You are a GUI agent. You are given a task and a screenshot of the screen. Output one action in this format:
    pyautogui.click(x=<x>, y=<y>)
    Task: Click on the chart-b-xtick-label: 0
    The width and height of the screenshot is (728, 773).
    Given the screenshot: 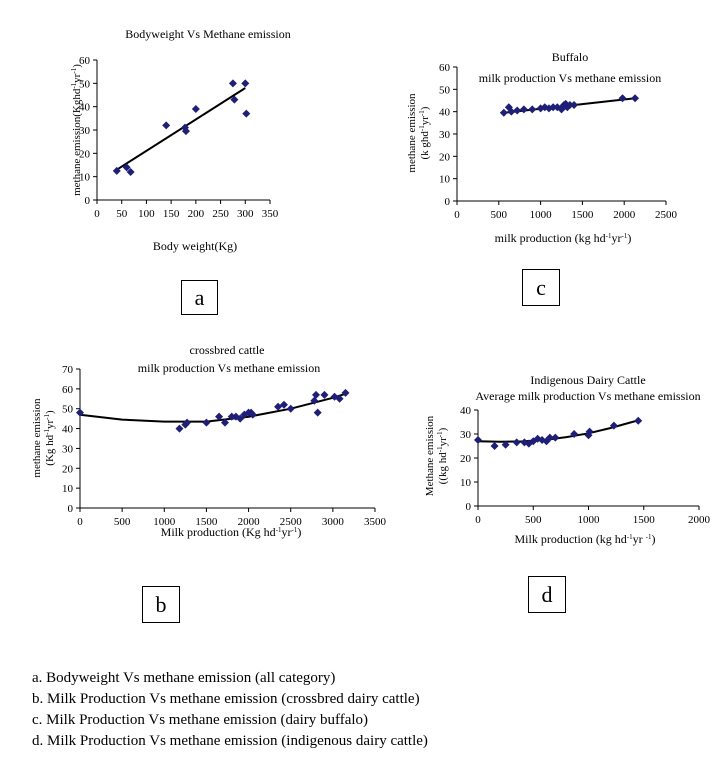 What is the action you would take?
    pyautogui.click(x=80, y=522)
    